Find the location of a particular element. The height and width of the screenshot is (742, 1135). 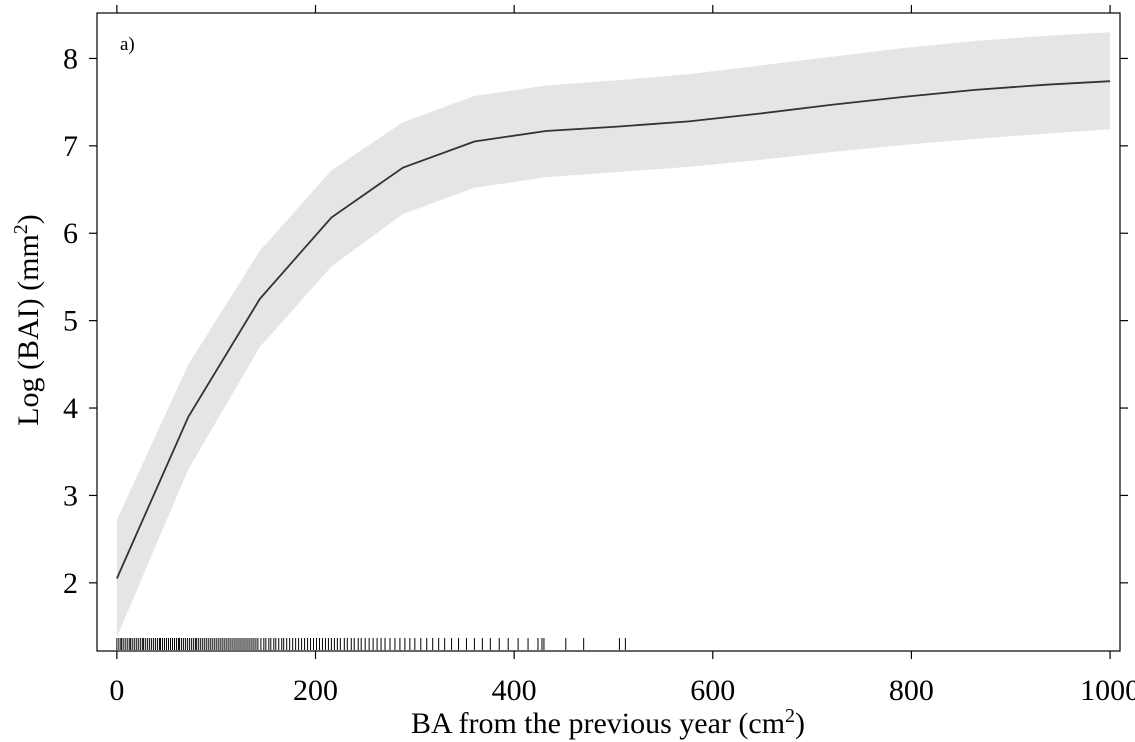

y-axis-title: Log (BAI) (mm2) is located at coordinates (27, 320).